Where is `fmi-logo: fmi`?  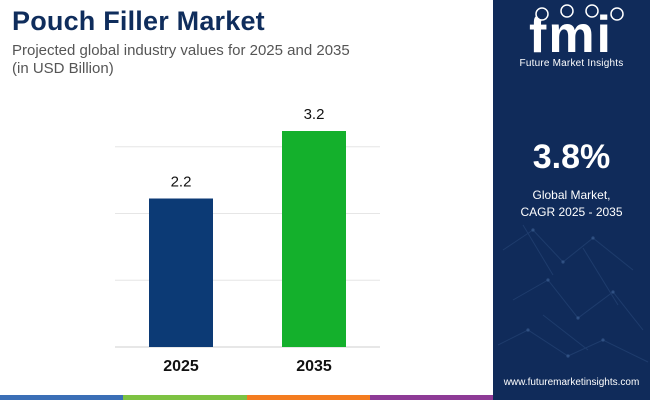 fmi-logo: fmi is located at coordinates (576, 32).